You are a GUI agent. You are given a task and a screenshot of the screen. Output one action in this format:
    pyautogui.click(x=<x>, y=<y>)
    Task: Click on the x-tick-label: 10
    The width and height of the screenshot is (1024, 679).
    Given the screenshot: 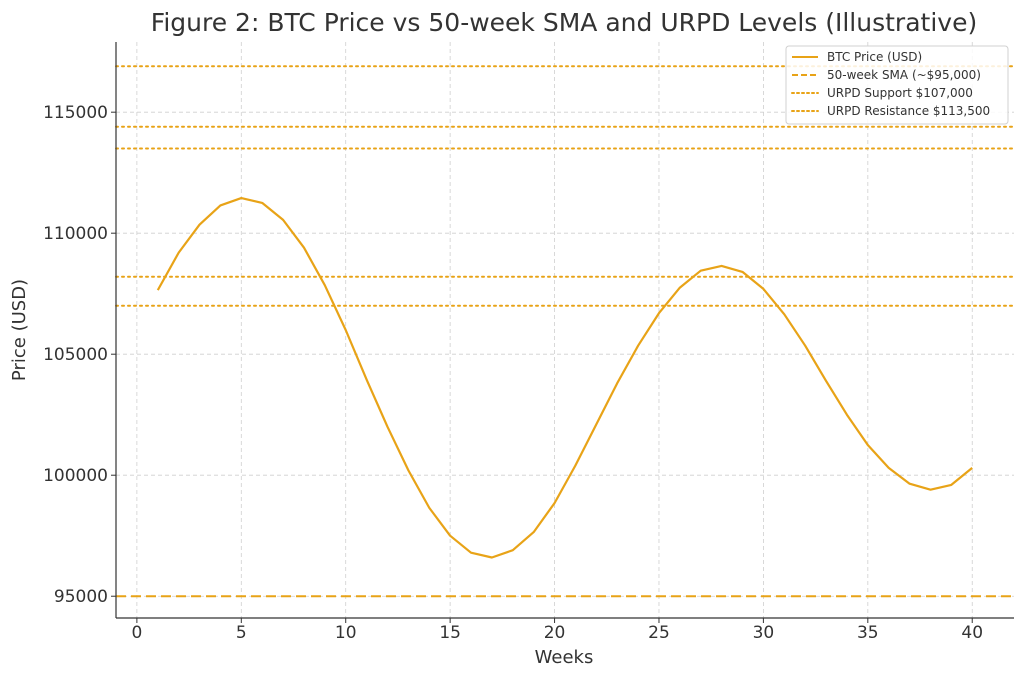 What is the action you would take?
    pyautogui.click(x=346, y=633)
    